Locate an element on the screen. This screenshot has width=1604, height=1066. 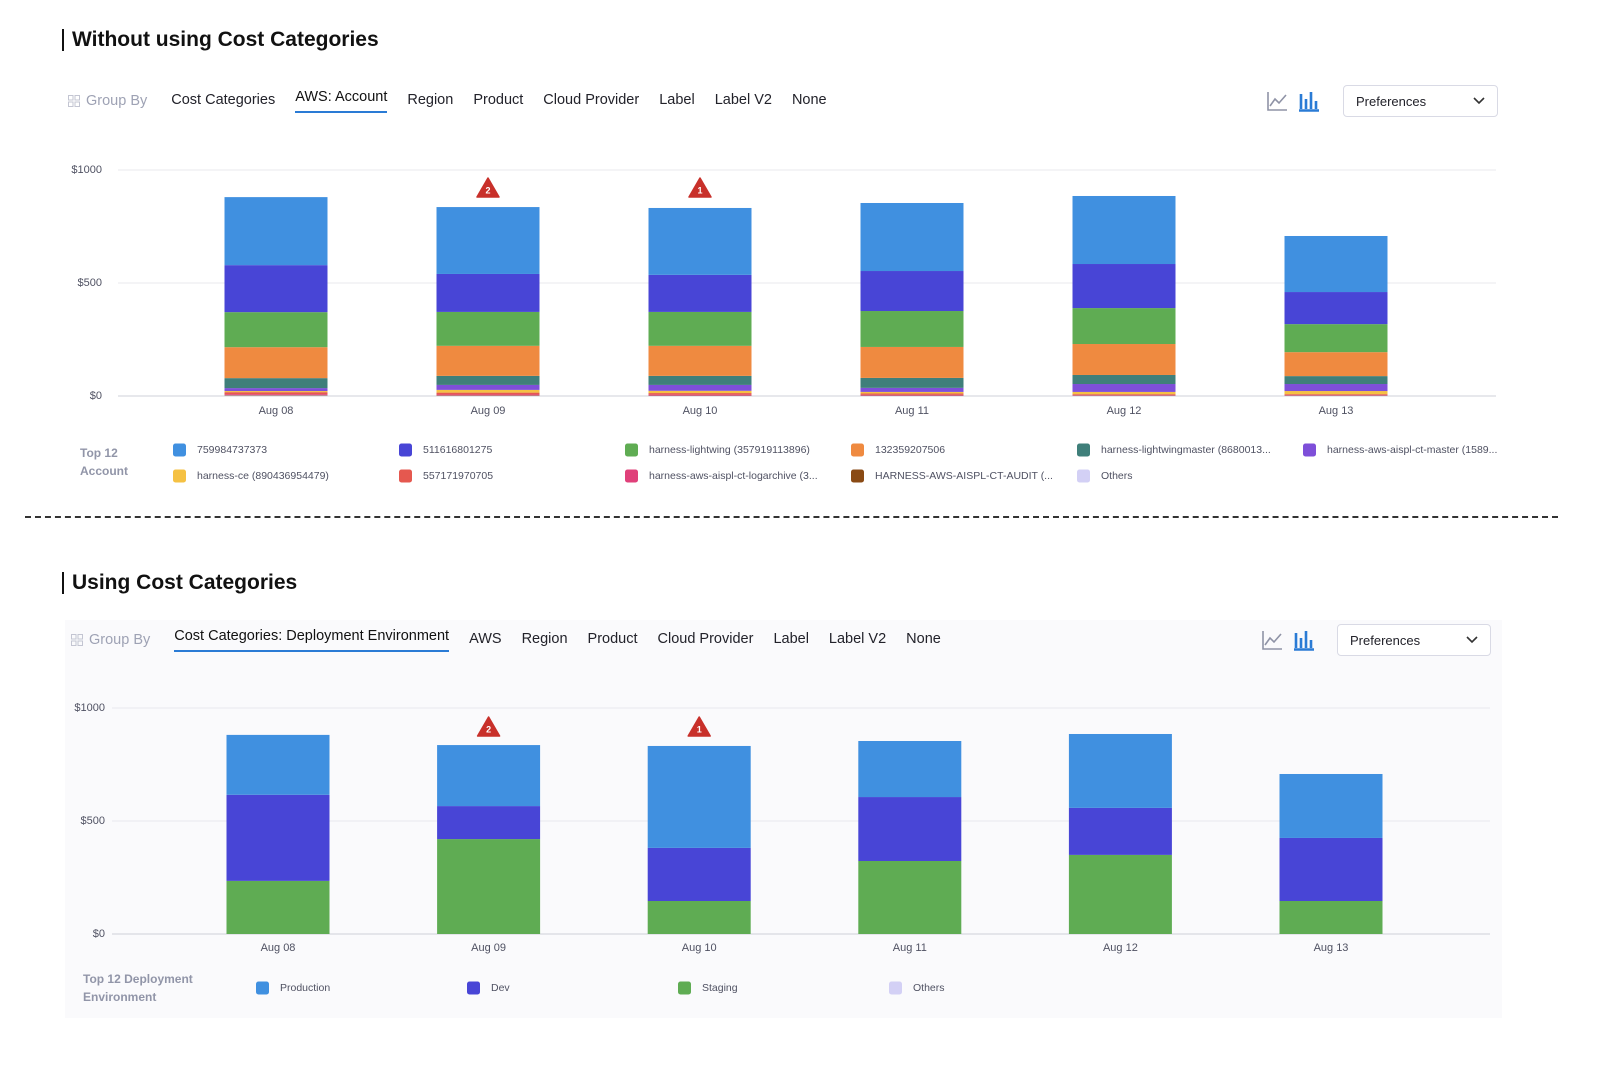
legend-label: harness-ce (890436954479) is located at coordinates (263, 476).